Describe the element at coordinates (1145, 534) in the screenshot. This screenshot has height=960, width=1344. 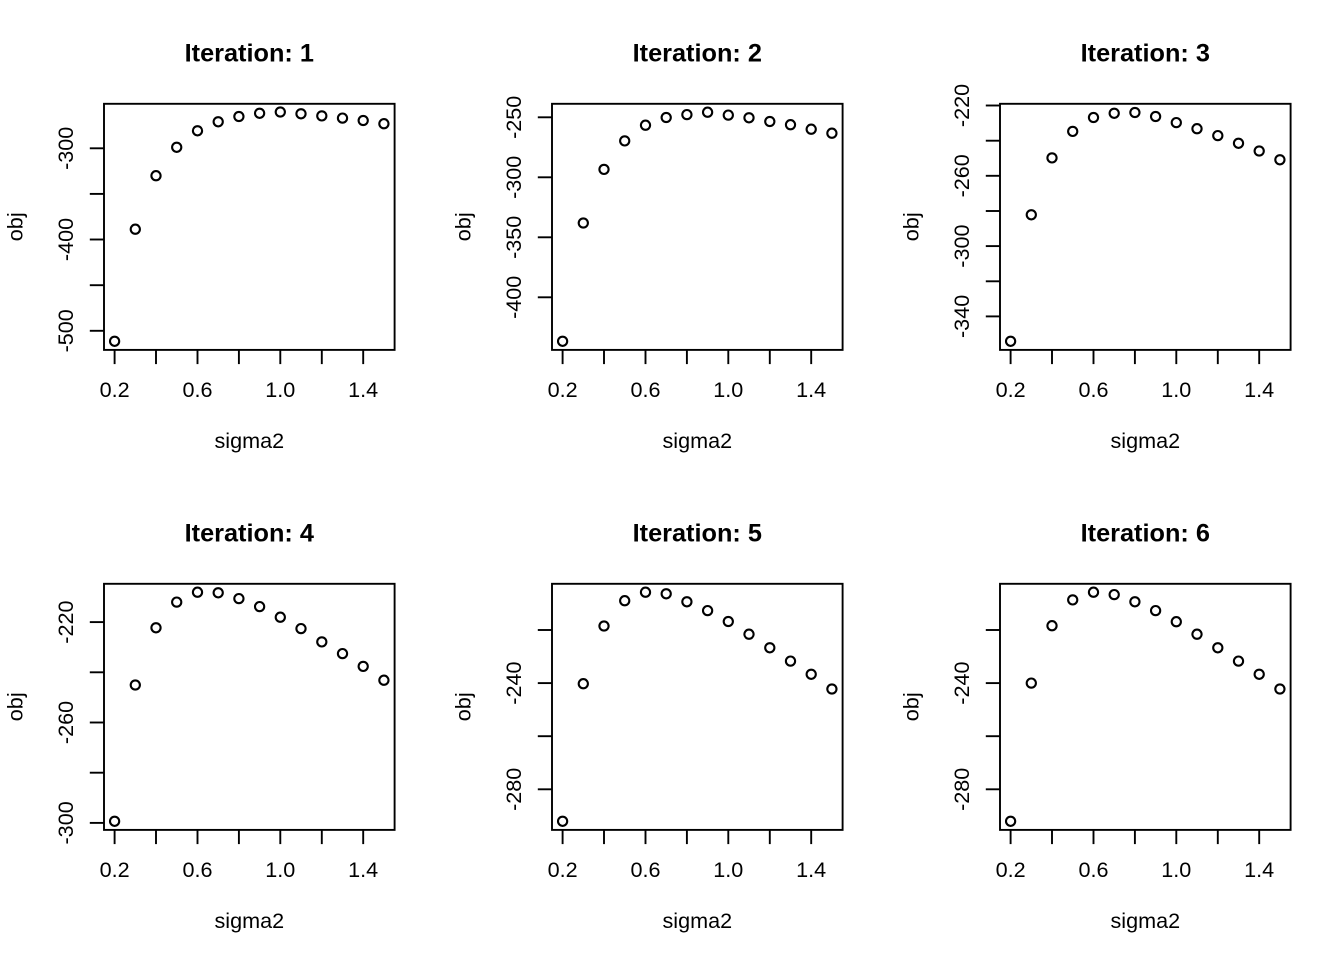
I see `svg-text: Iteration: 6` at that location.